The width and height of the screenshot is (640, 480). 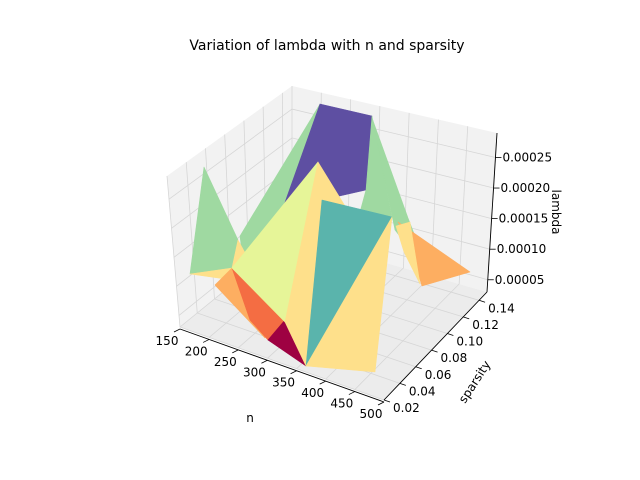 What do you see at coordinates (250, 418) in the screenshot?
I see `x-axis-title: n` at bounding box center [250, 418].